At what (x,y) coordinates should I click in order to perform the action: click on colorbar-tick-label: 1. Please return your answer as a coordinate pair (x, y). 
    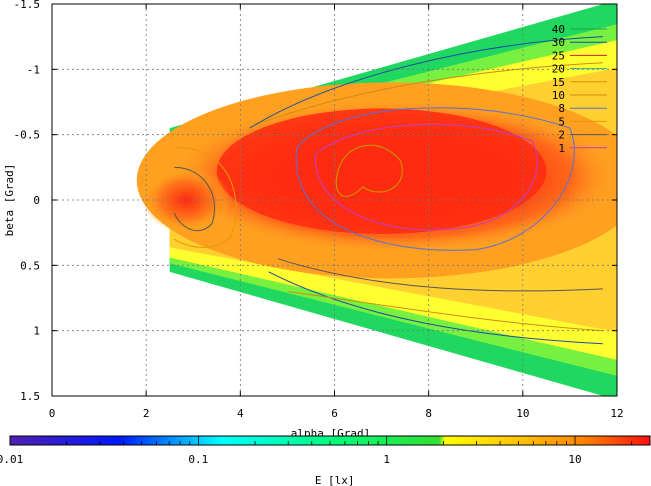
    Looking at the image, I should click on (386, 459).